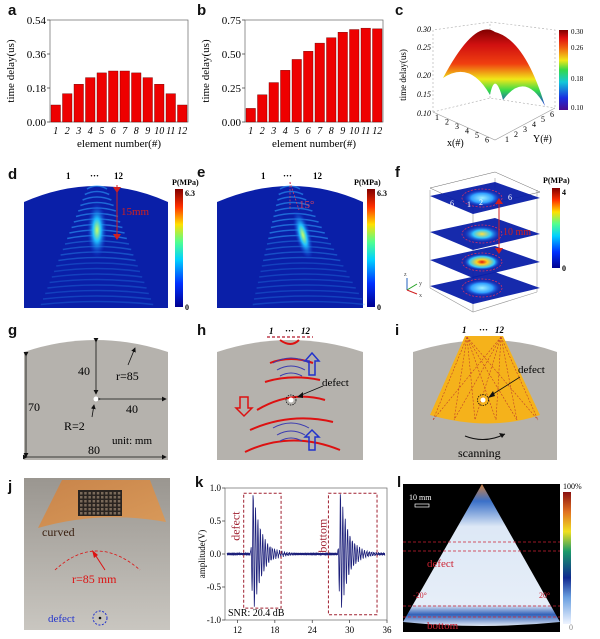  I want to click on z-tick: 0.10, so click(424, 113).